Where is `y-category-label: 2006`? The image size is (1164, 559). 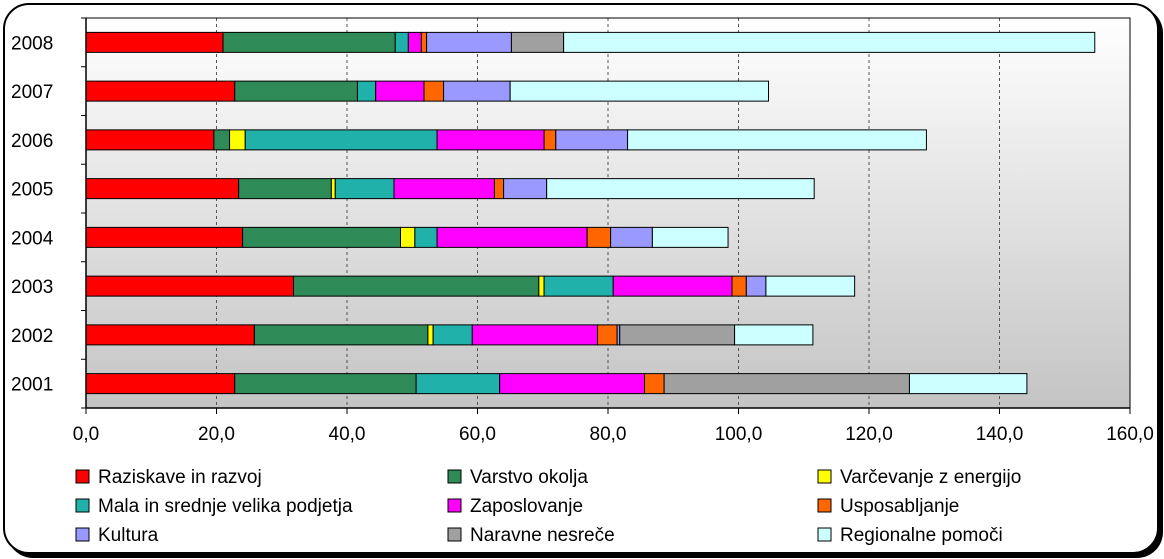
y-category-label: 2006 is located at coordinates (32, 141).